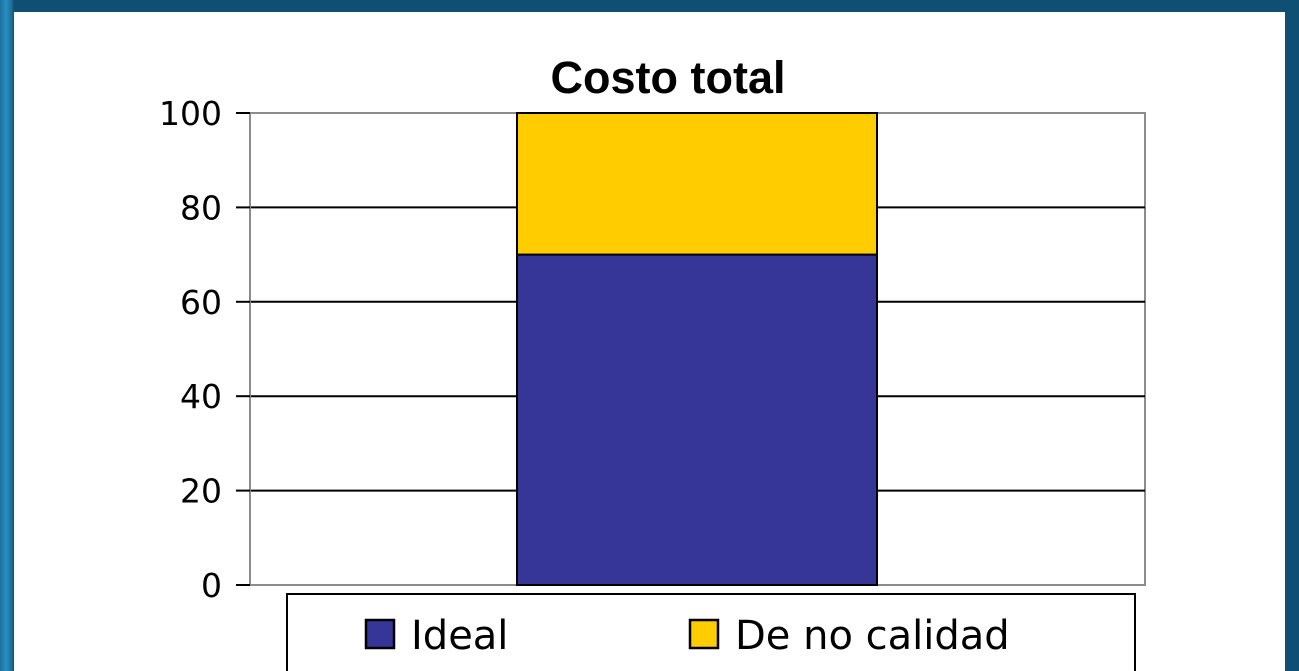 The width and height of the screenshot is (1299, 671). What do you see at coordinates (459, 636) in the screenshot?
I see `legend-label-ideal: Ideal` at bounding box center [459, 636].